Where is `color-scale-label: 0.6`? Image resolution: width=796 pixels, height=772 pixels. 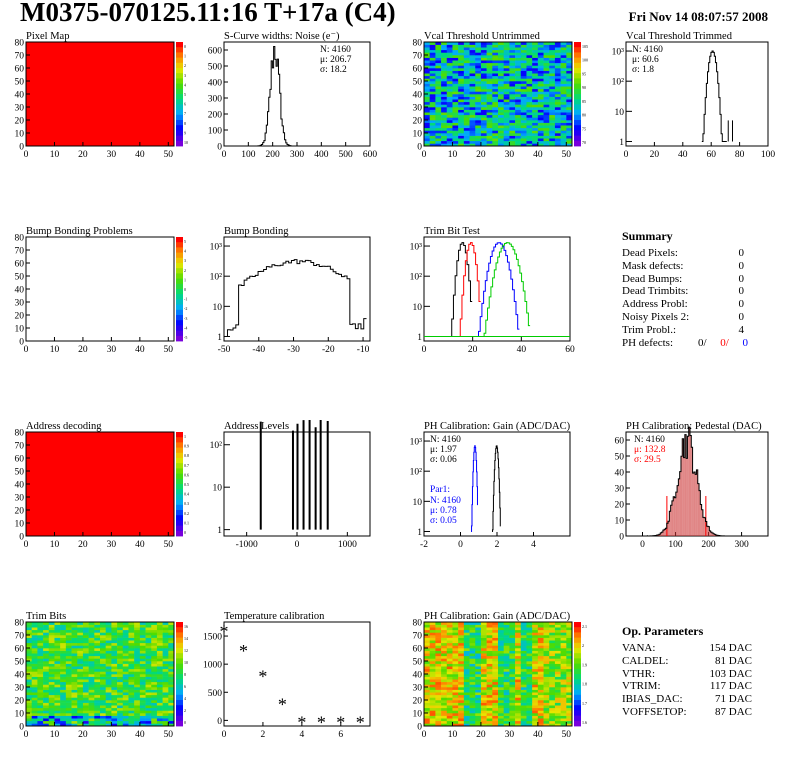
color-scale-label: 0.6 is located at coordinates (186, 474).